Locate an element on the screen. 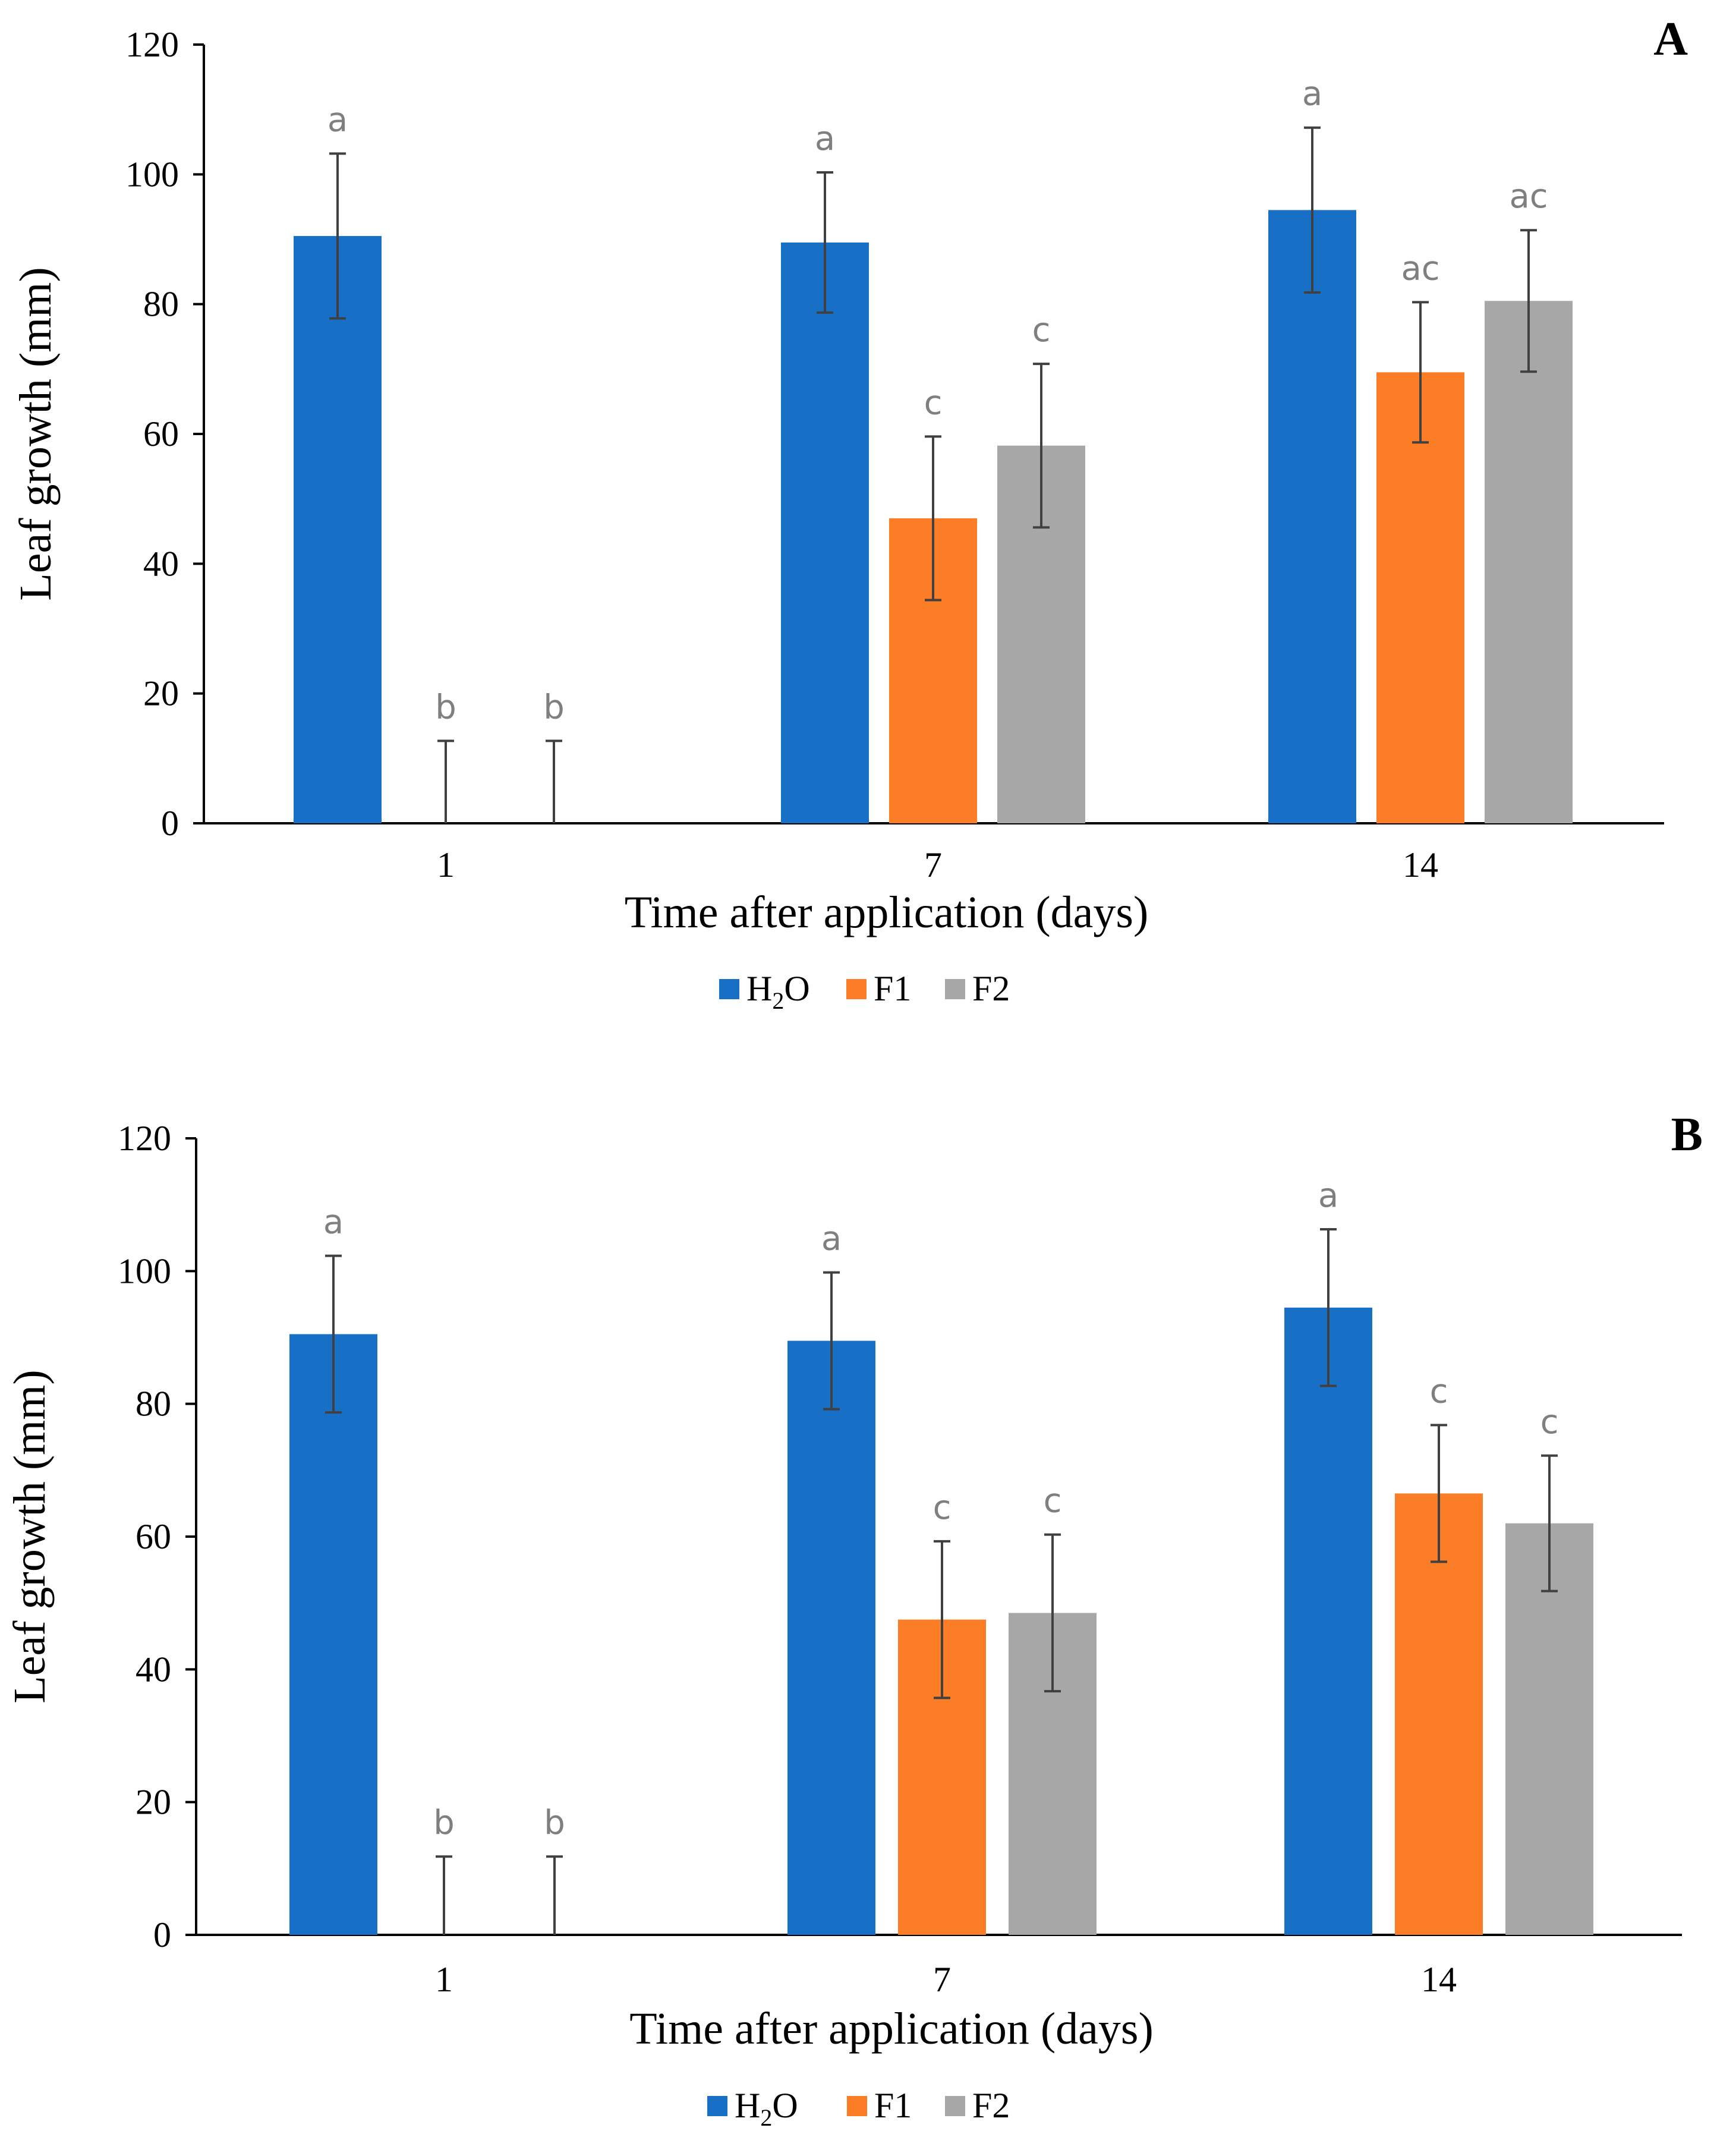  panel-label: A is located at coordinates (1670, 39).